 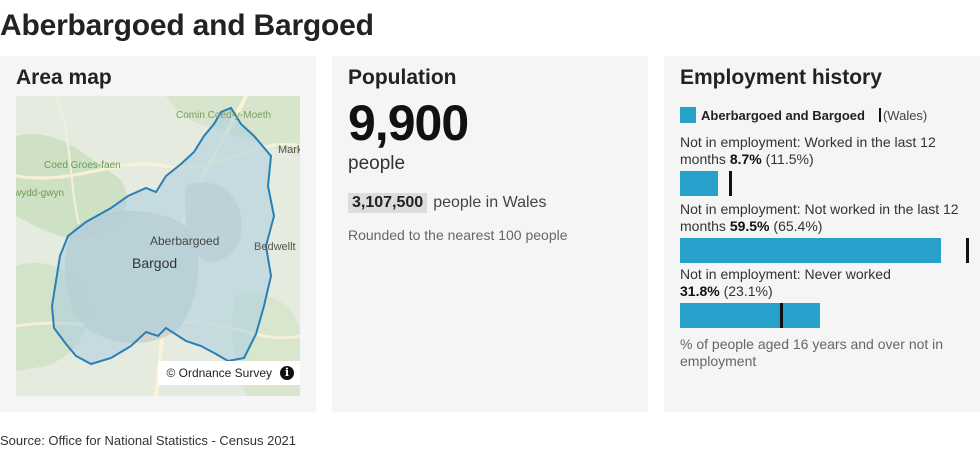 What do you see at coordinates (749, 226) in the screenshot?
I see `area-value-label: 59.5%` at bounding box center [749, 226].